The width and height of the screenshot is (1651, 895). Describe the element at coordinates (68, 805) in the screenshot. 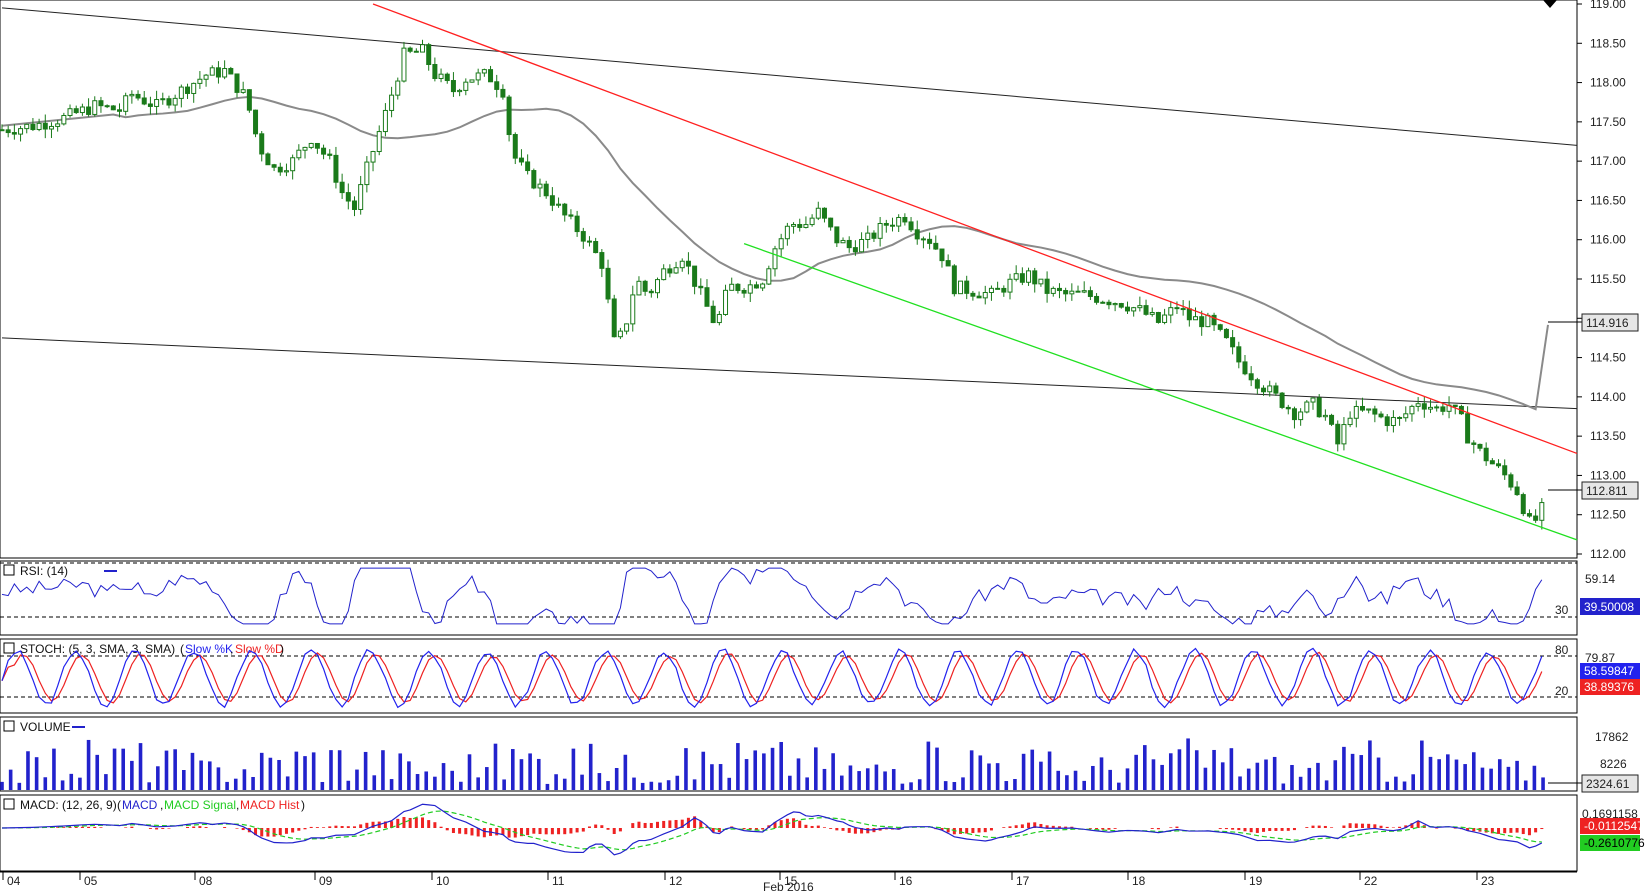

I see `macd-title: MACD: (12, 26, 9)` at that location.